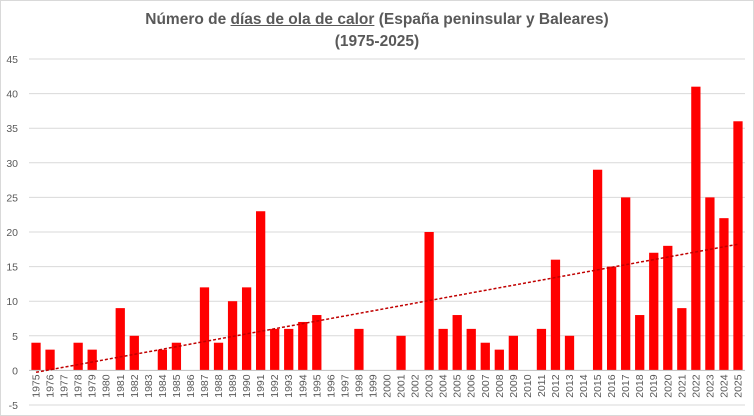  Describe the element at coordinates (472, 386) in the screenshot. I see `x-tick-label: 2006` at that location.